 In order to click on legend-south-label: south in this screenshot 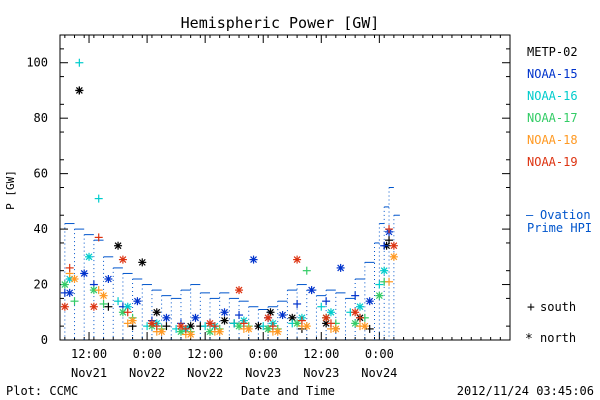, I will do `click(558, 307)`.